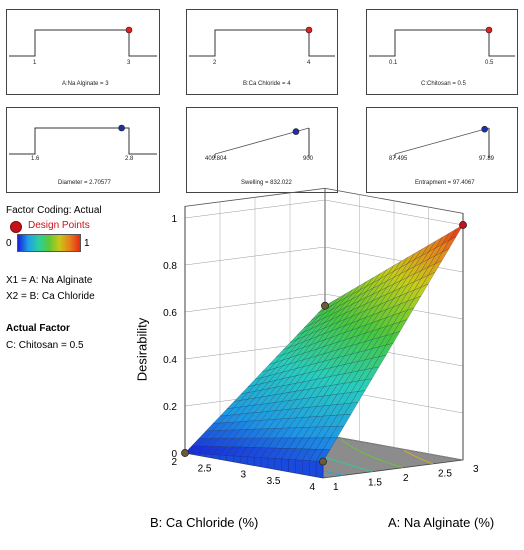 This screenshot has width=524, height=550. I want to click on ramp-panel-chitosan: 0.1 0.5 C:Chitosan = 0.5, so click(442, 52).